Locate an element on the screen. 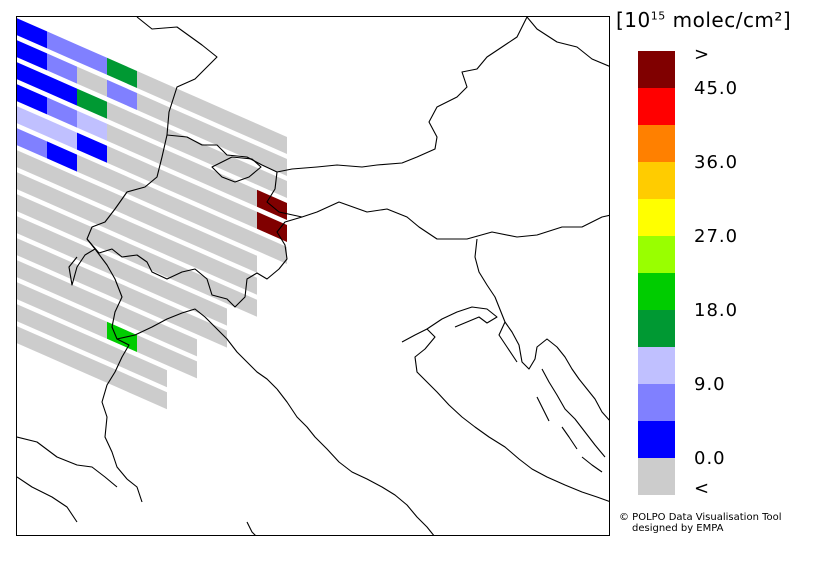 This screenshot has height=566, width=813. legend-label-below: < is located at coordinates (702, 488).